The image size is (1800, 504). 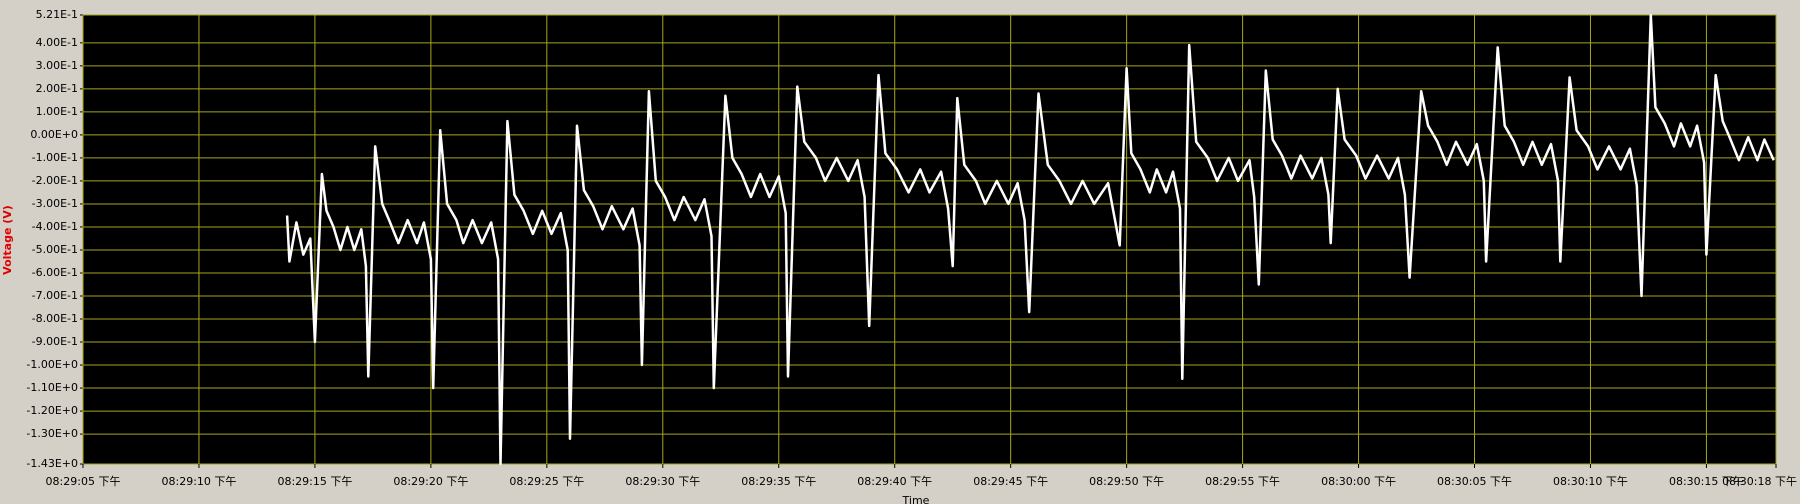 I want to click on x-tick-label: 08:29:35 下午, so click(x=778, y=481).